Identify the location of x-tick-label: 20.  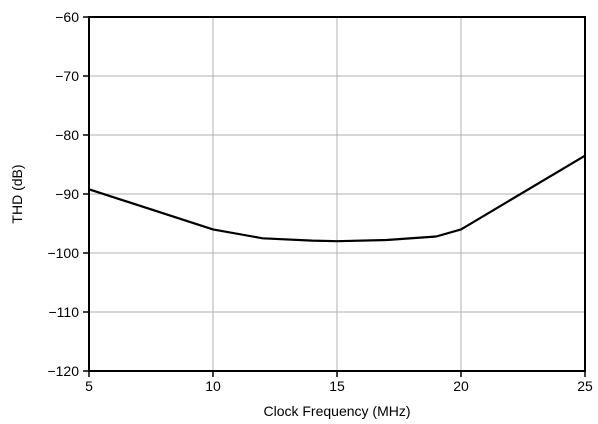
(461, 386).